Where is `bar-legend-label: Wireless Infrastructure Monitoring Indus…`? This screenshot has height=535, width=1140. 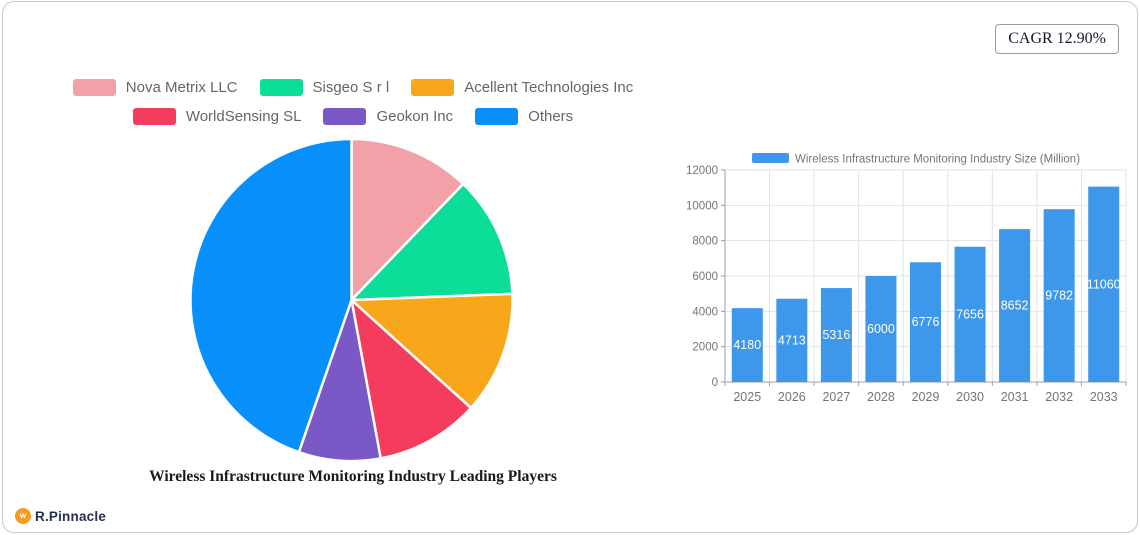 bar-legend-label: Wireless Infrastructure Monitoring Indus… is located at coordinates (937, 160).